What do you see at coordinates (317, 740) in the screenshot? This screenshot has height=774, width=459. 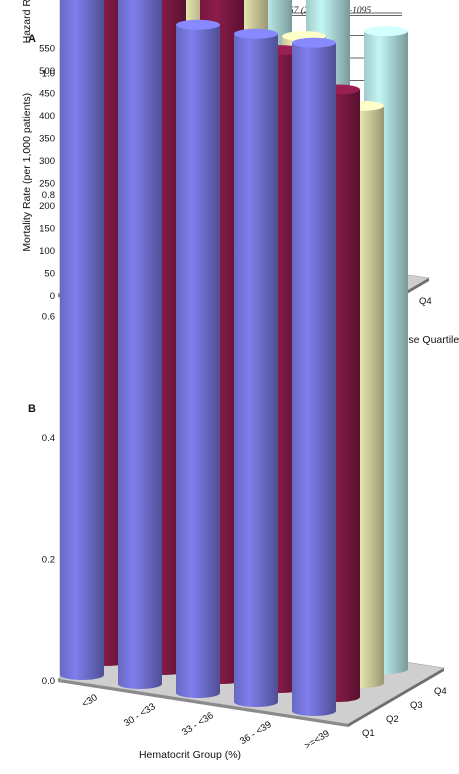 I see `x-tick-label: >=<39` at bounding box center [317, 740].